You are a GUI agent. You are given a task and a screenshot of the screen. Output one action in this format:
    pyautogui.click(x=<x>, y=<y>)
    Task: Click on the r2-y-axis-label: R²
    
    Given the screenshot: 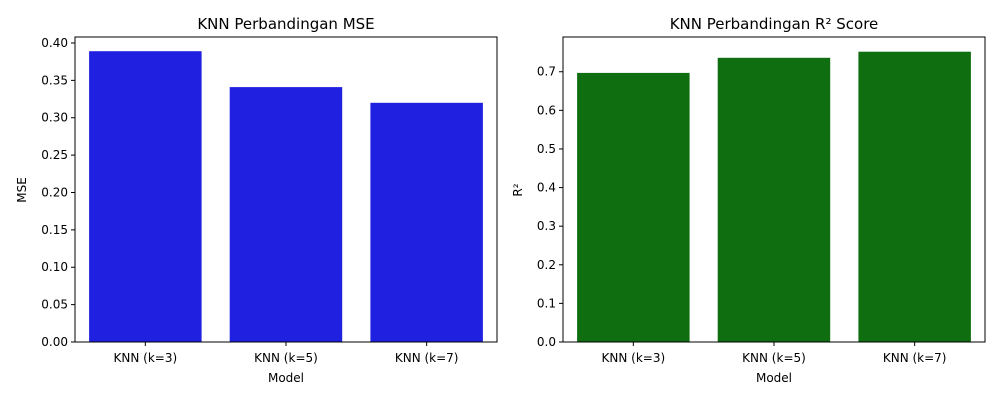 What is the action you would take?
    pyautogui.click(x=518, y=189)
    